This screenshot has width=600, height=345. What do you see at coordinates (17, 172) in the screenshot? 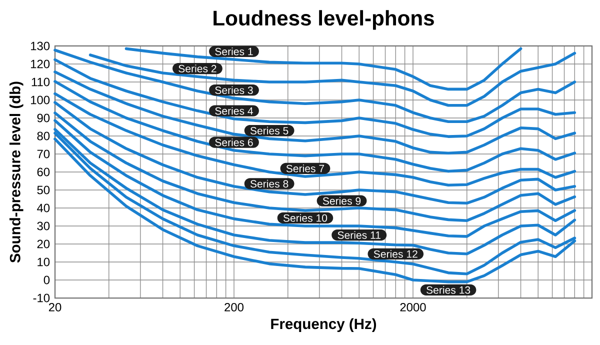
I see `y-axis-title: Sound-pressure level (db)` at bounding box center [17, 172].